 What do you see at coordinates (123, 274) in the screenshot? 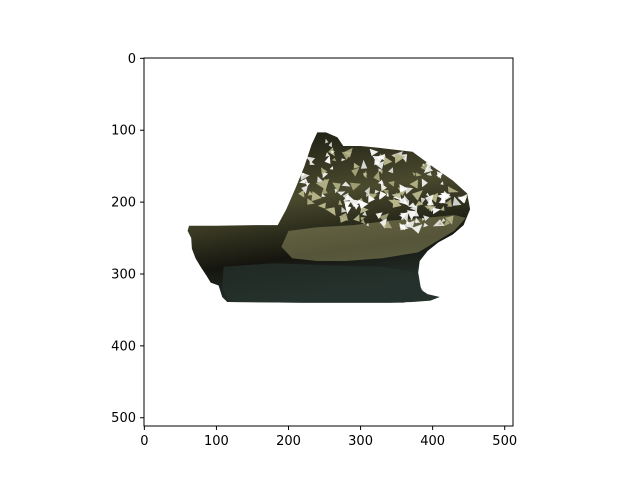
I see `y-tick-label: 300` at bounding box center [123, 274].